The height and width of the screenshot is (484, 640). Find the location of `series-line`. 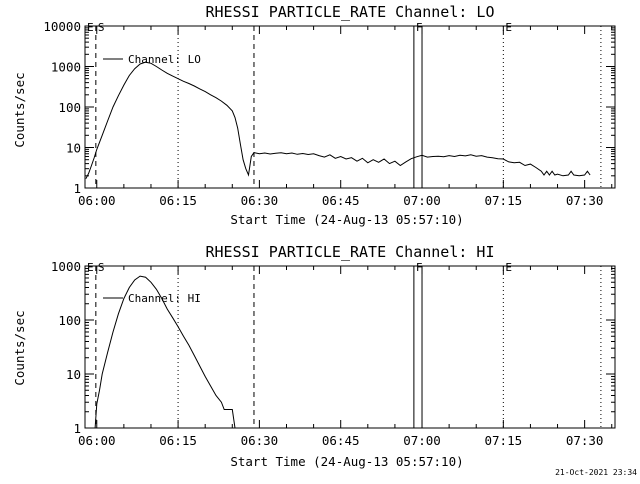

series-line is located at coordinates (165, 352).